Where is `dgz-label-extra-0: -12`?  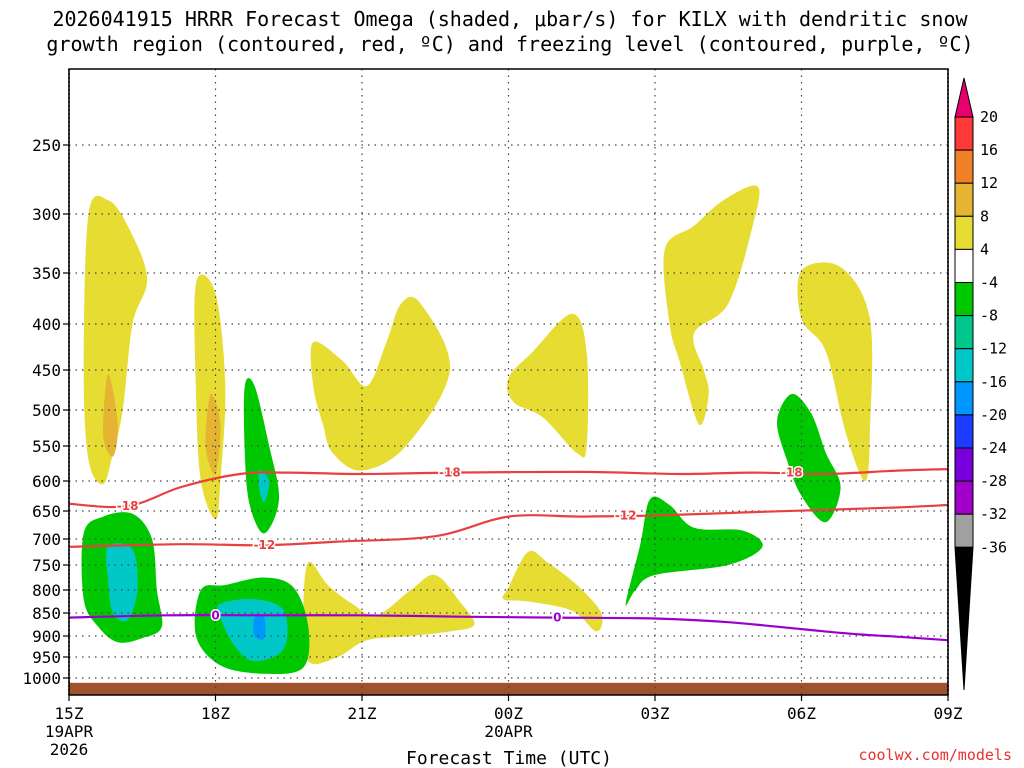
dgz-label-extra-0: -12 is located at coordinates (264, 545).